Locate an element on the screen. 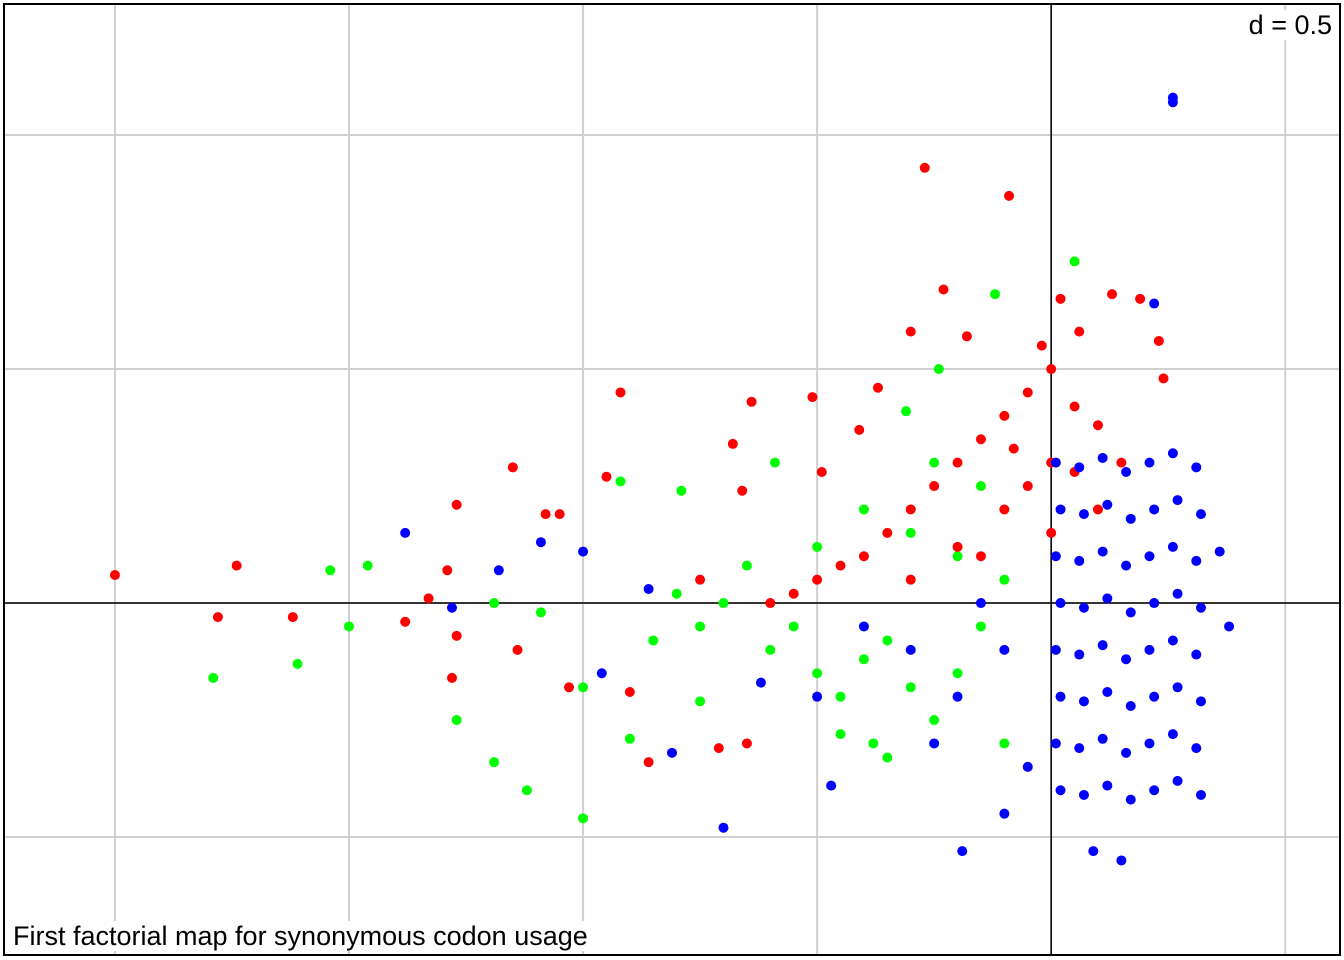 The image size is (1344, 960). scale-label-bg is located at coordinates (1290, 25).